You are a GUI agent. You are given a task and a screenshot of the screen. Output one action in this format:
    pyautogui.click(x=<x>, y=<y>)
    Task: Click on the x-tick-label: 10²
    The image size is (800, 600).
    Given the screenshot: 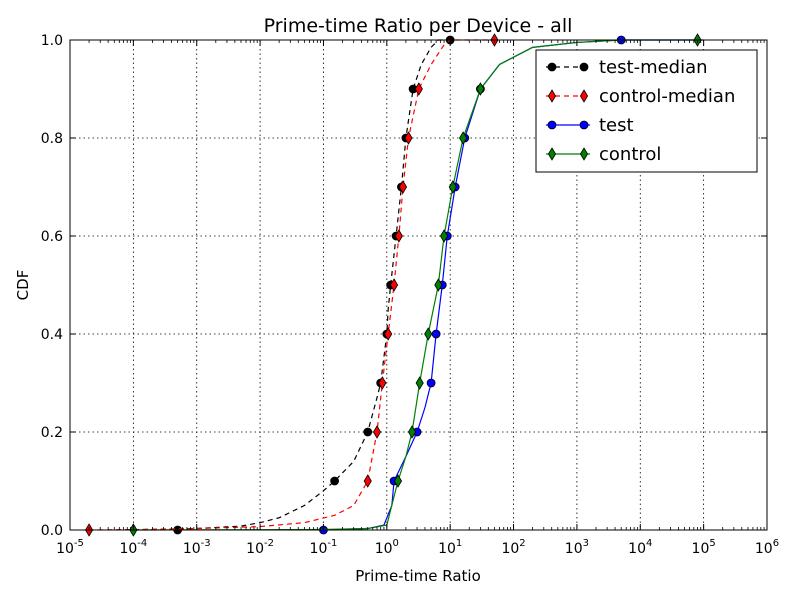 What is the action you would take?
    pyautogui.click(x=513, y=547)
    